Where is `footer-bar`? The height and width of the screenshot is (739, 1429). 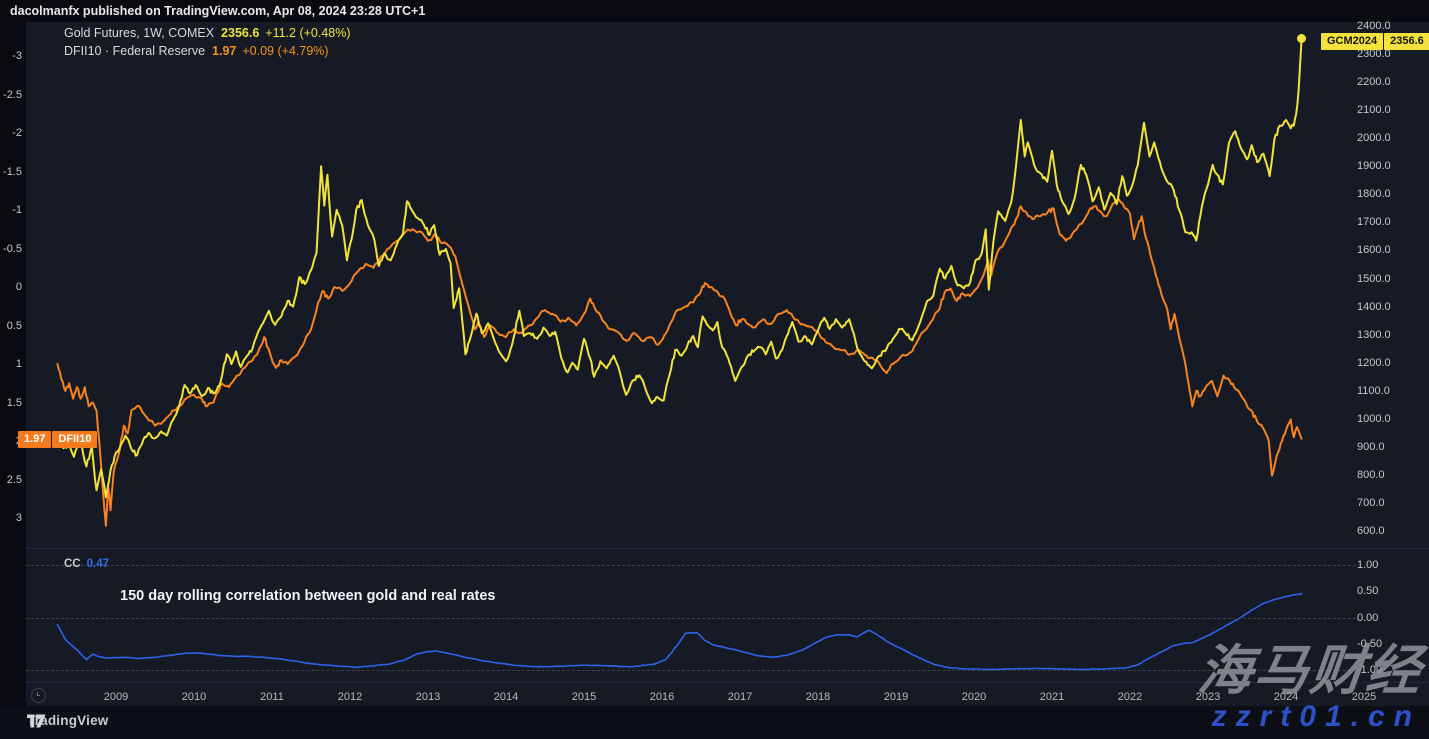
footer-bar is located at coordinates (714, 722).